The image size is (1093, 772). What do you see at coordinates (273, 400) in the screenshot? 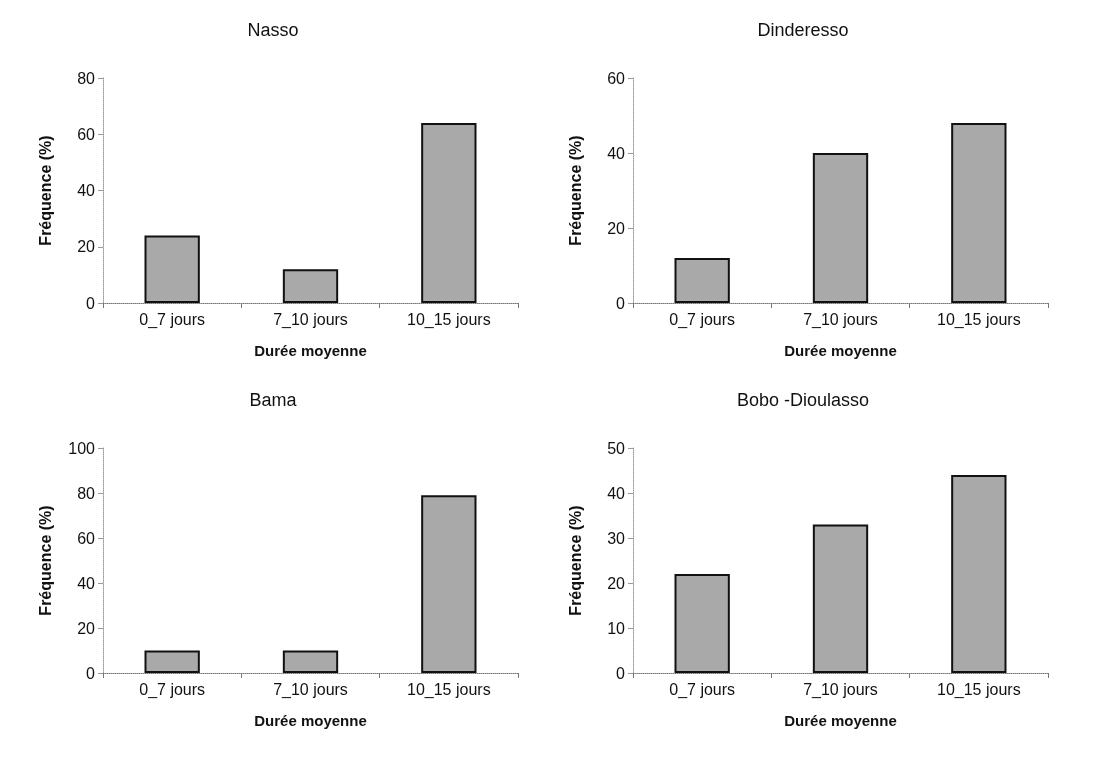
I see `chart-title: Bama` at bounding box center [273, 400].